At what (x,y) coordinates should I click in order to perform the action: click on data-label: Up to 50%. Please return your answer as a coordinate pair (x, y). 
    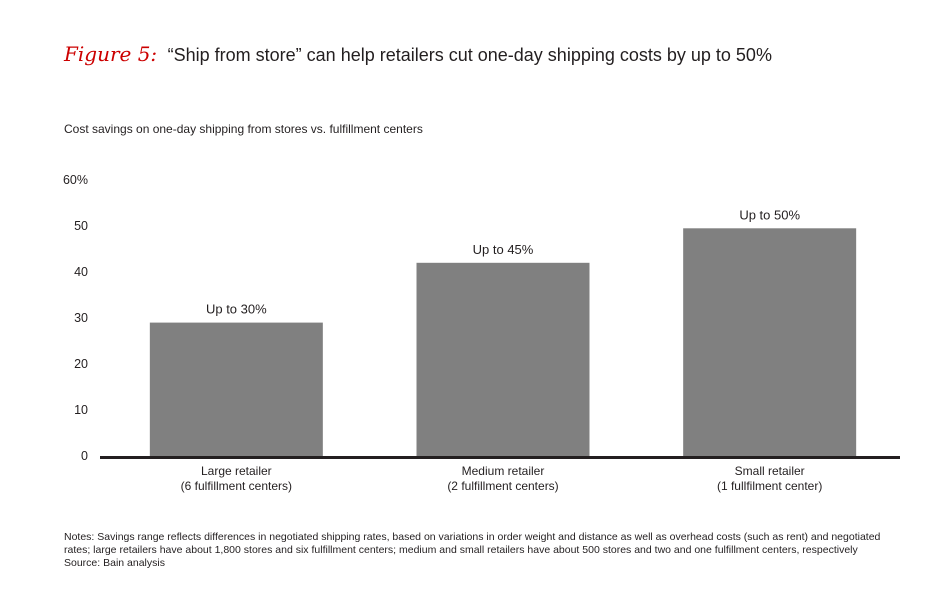
    Looking at the image, I should click on (769, 214).